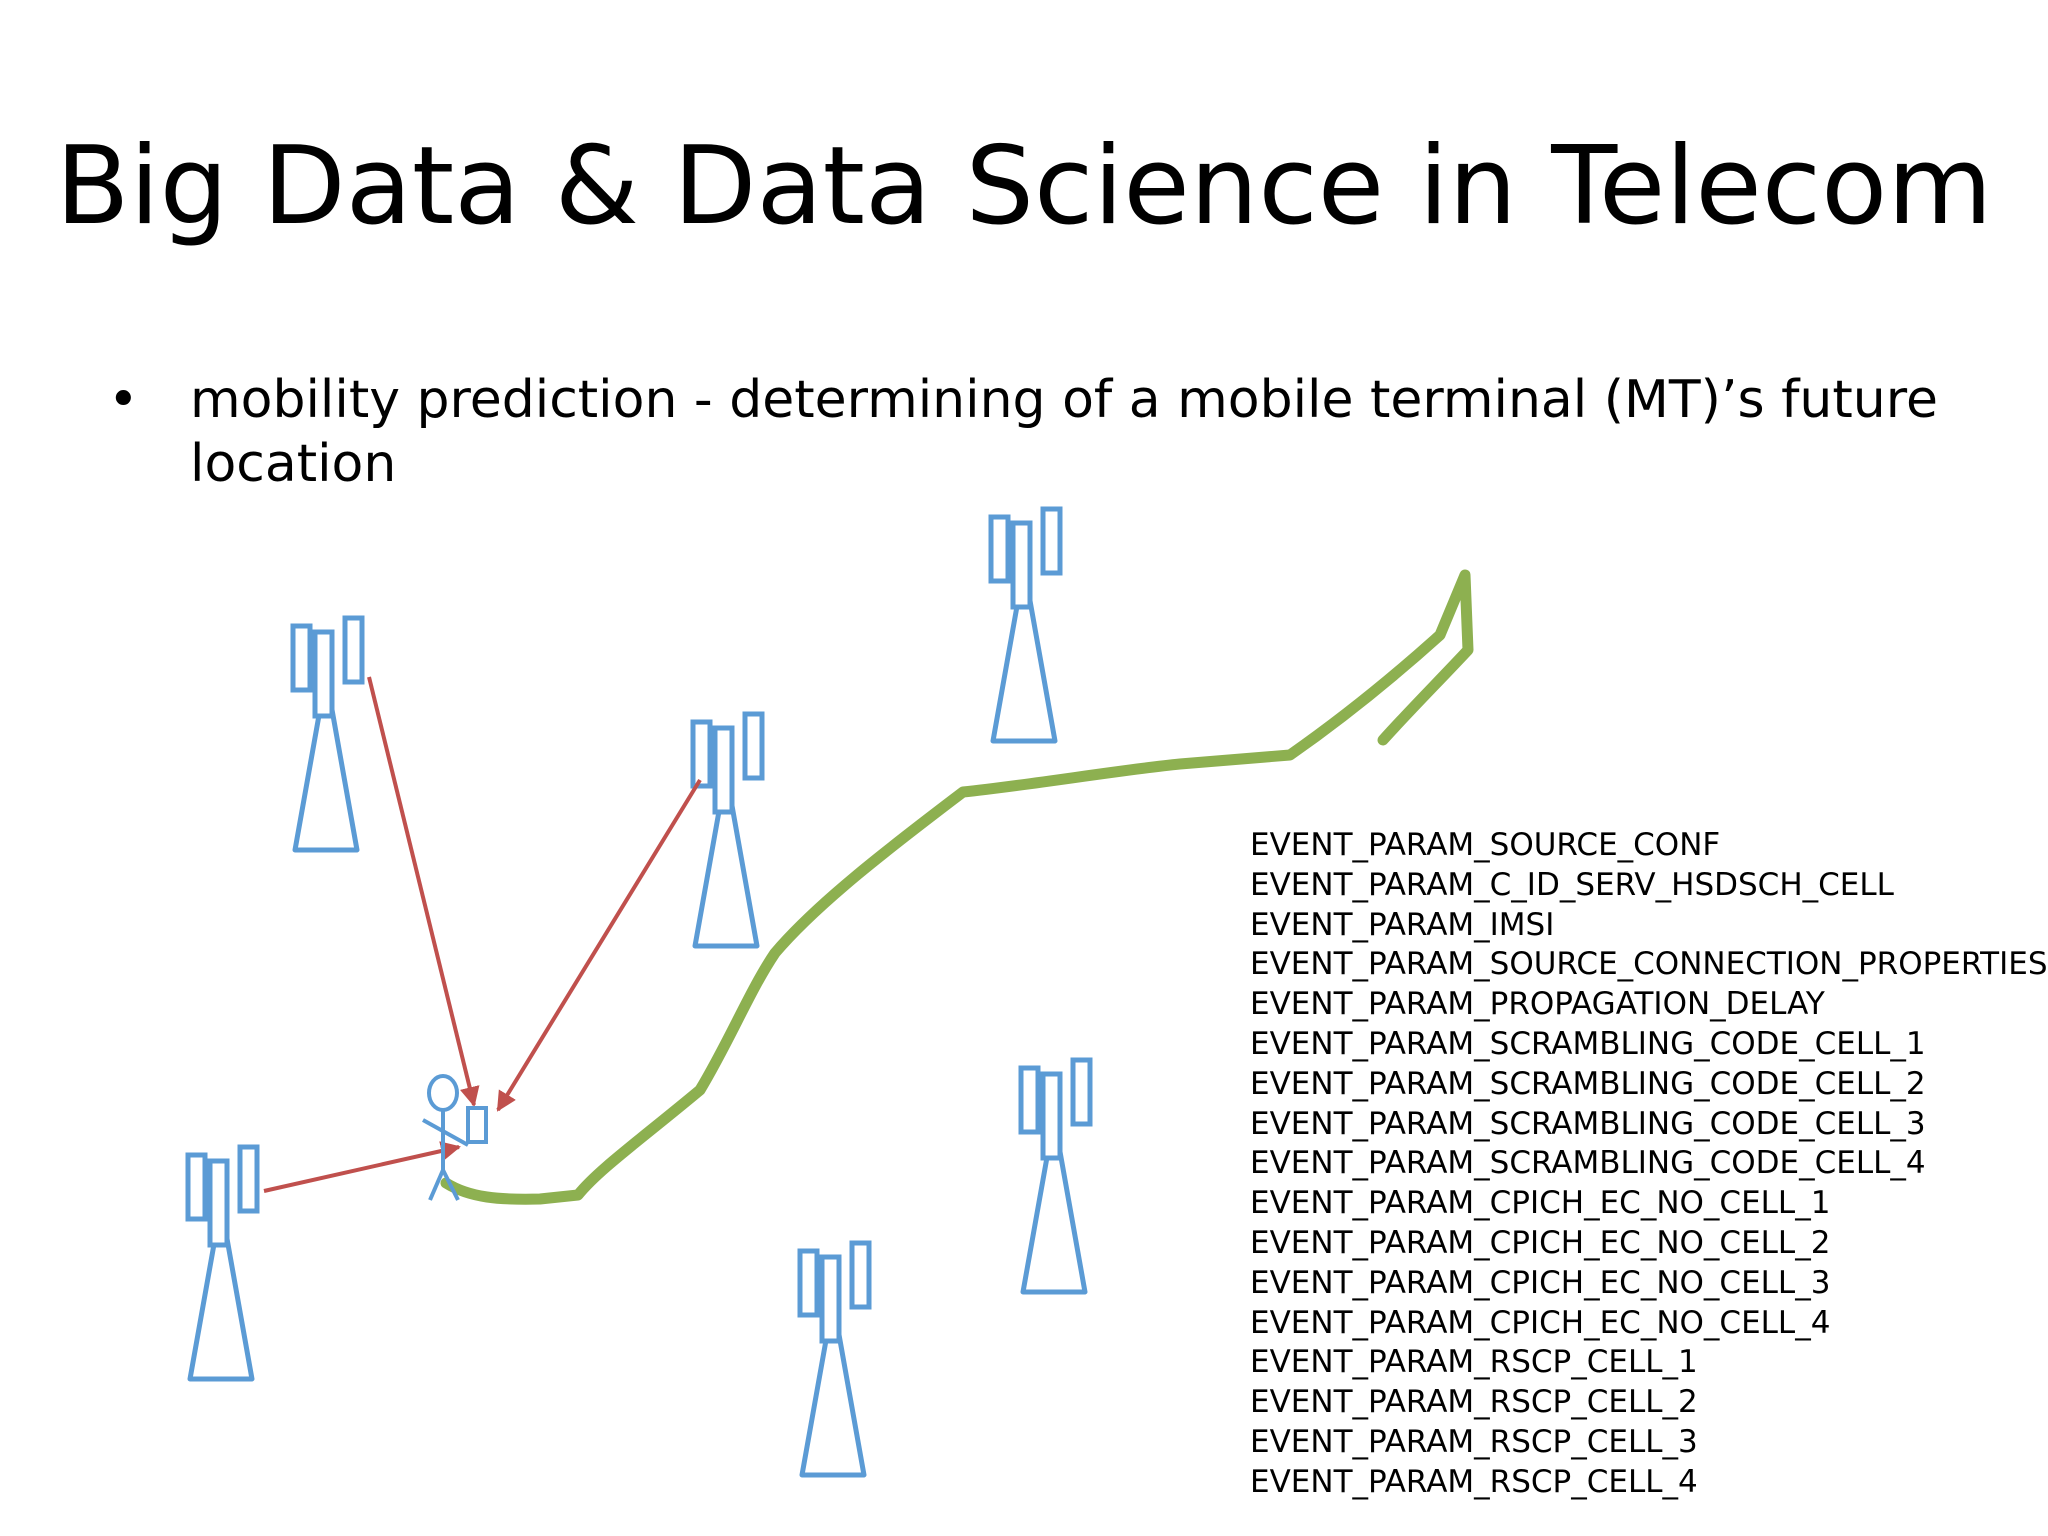 This screenshot has height=1536, width=2048. Describe the element at coordinates (1588, 1163) in the screenshot. I see `event-param-item: EVENT_PARAM_SCRAMBLING_CODE_CELL_4` at that location.